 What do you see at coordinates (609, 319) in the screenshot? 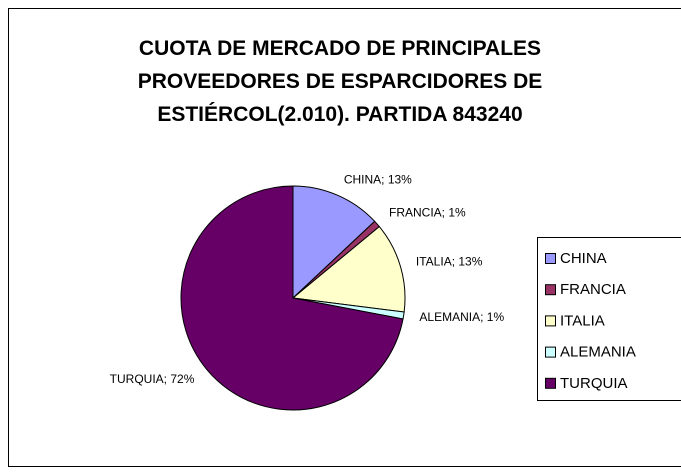
I see `legend-box` at bounding box center [609, 319].